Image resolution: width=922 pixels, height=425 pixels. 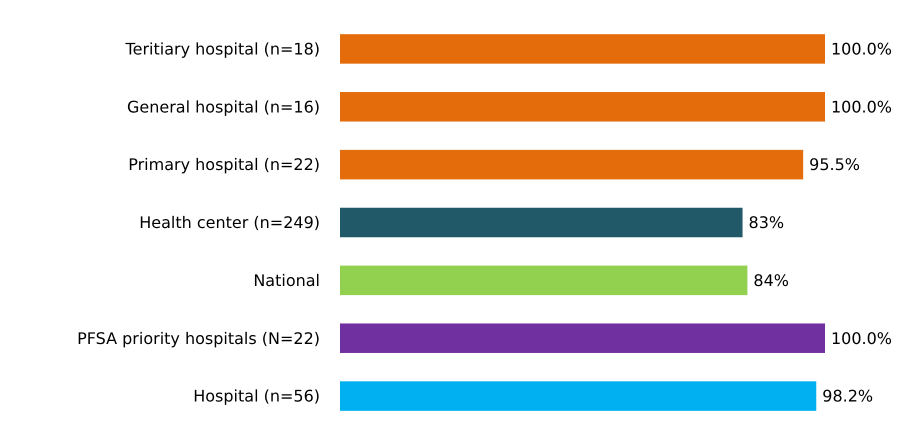 I want to click on data-label: 95.5%, so click(x=834, y=164).